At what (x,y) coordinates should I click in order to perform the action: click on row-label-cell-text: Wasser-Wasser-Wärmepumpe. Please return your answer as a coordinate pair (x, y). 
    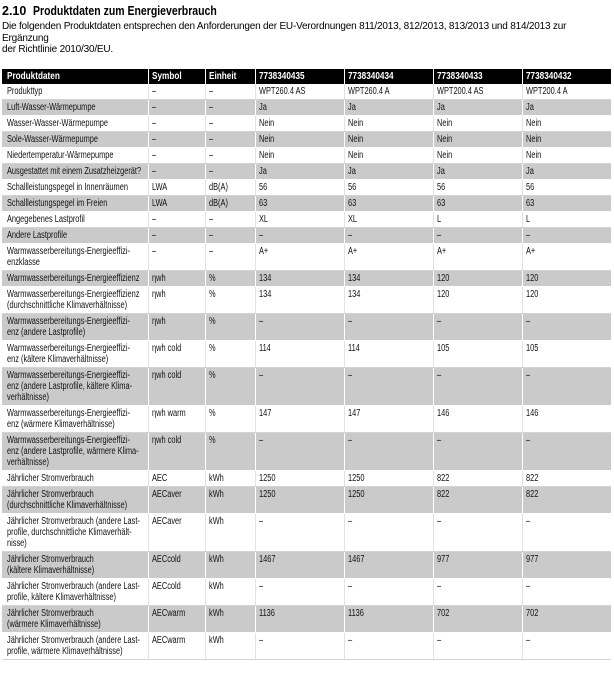
    Looking at the image, I should click on (58, 123).